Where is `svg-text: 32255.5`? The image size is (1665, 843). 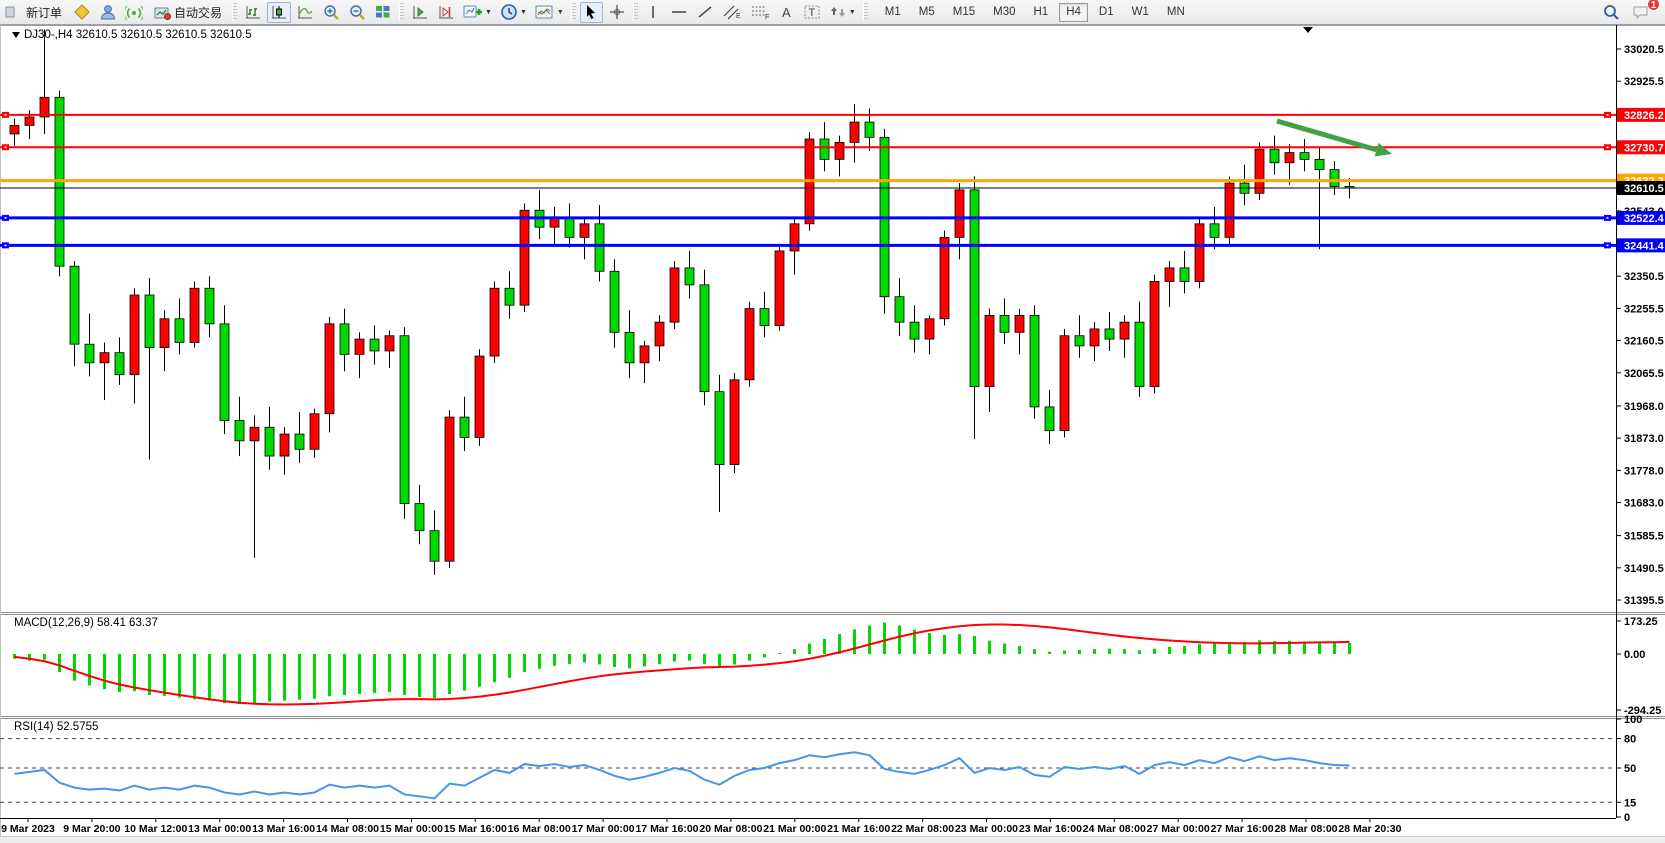
svg-text: 32255.5 is located at coordinates (1644, 309).